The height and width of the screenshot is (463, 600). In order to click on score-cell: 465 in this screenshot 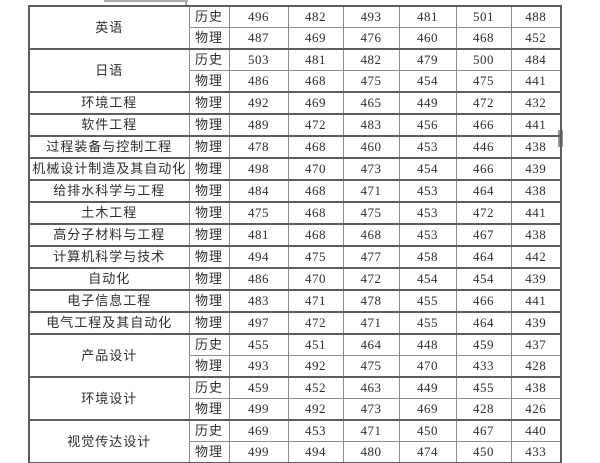, I will do `click(371, 103)`.